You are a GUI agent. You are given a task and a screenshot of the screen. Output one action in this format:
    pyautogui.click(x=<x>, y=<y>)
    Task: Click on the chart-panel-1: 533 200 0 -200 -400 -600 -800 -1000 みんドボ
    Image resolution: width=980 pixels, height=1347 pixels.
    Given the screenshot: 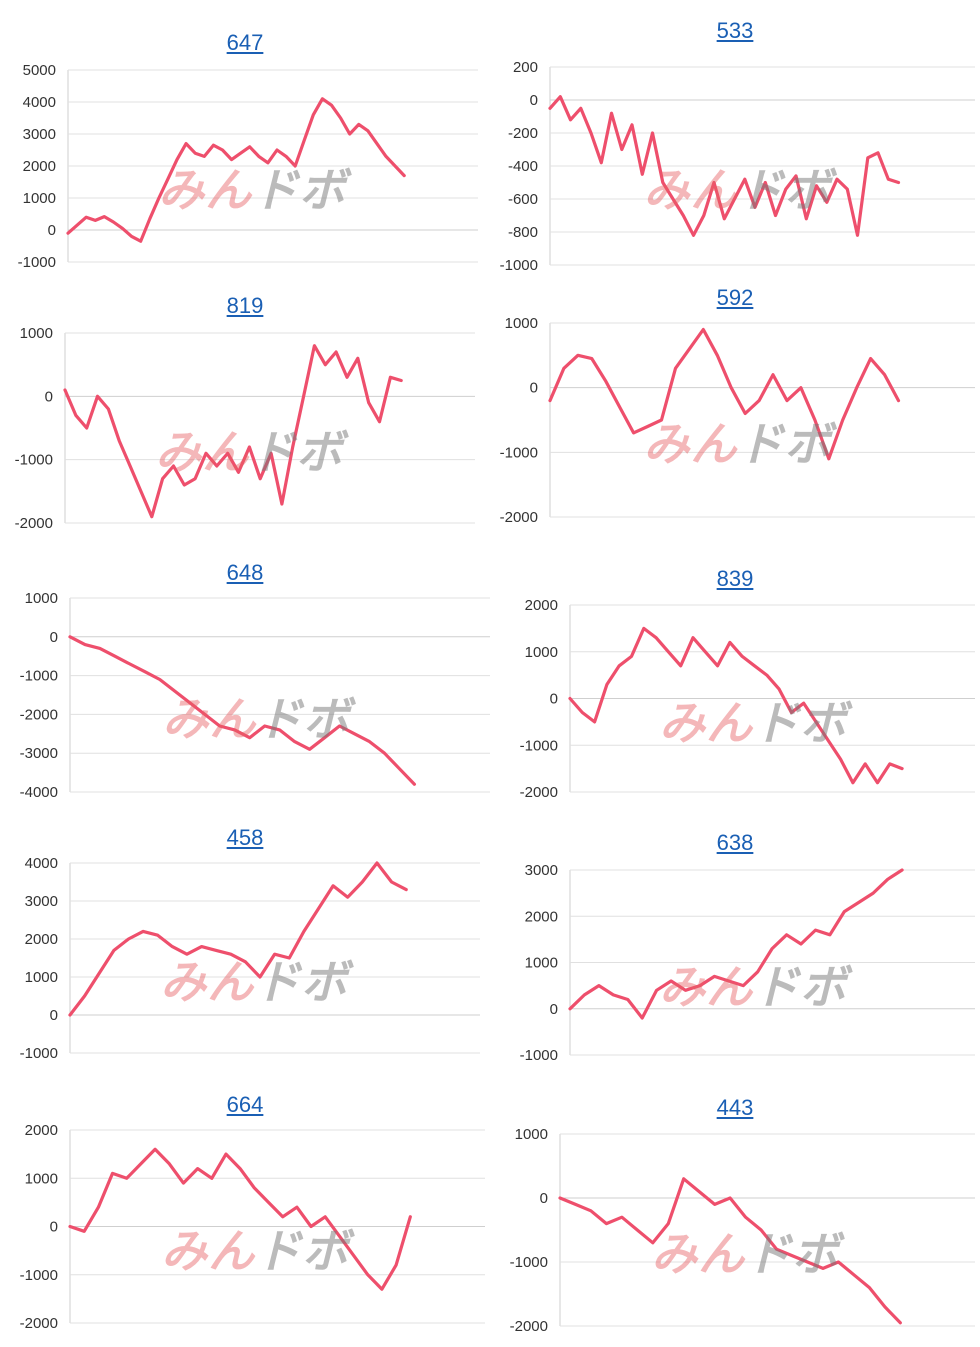 What is the action you would take?
    pyautogui.click(x=735, y=142)
    